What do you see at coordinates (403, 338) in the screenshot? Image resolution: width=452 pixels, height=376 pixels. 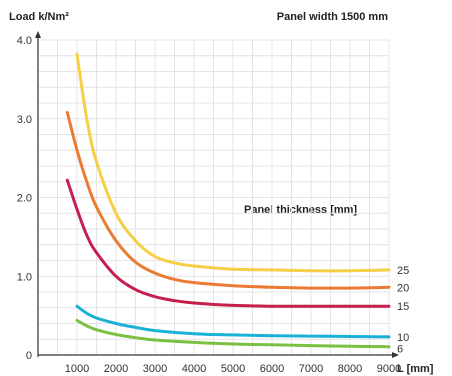 I see `series-label-10: 10` at bounding box center [403, 338].